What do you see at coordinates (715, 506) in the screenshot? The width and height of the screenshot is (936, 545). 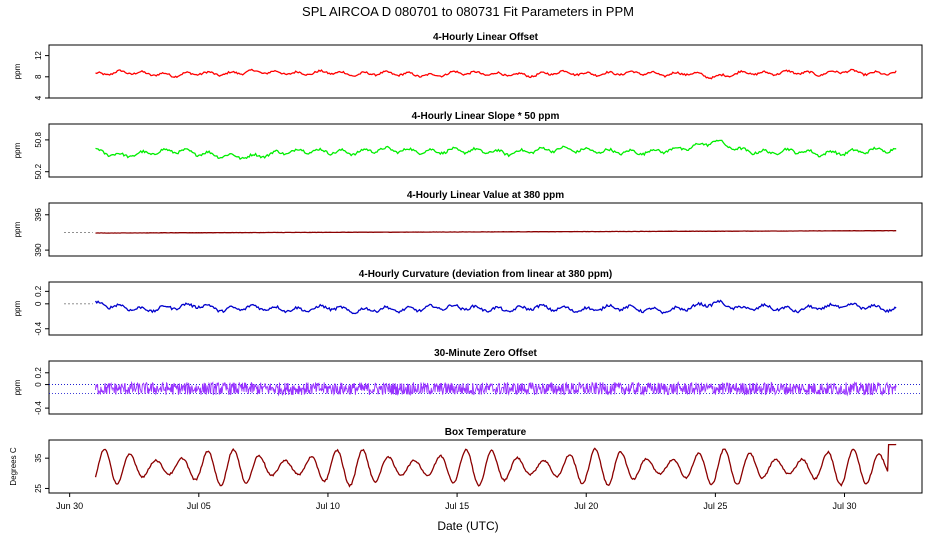 I see `x-tick-label: Jul 25` at bounding box center [715, 506].